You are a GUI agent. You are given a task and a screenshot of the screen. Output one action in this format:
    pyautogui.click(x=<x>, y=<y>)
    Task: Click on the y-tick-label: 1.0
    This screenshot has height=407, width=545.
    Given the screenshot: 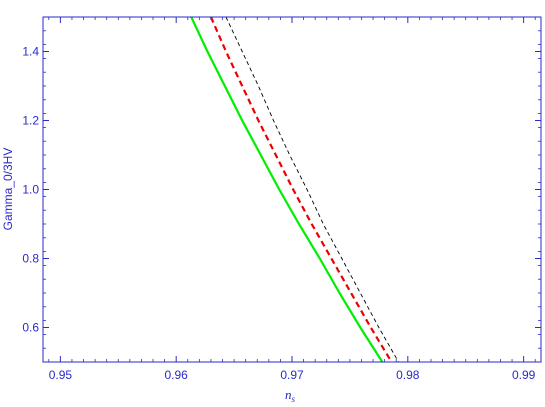 What is the action you would take?
    pyautogui.click(x=30, y=190)
    